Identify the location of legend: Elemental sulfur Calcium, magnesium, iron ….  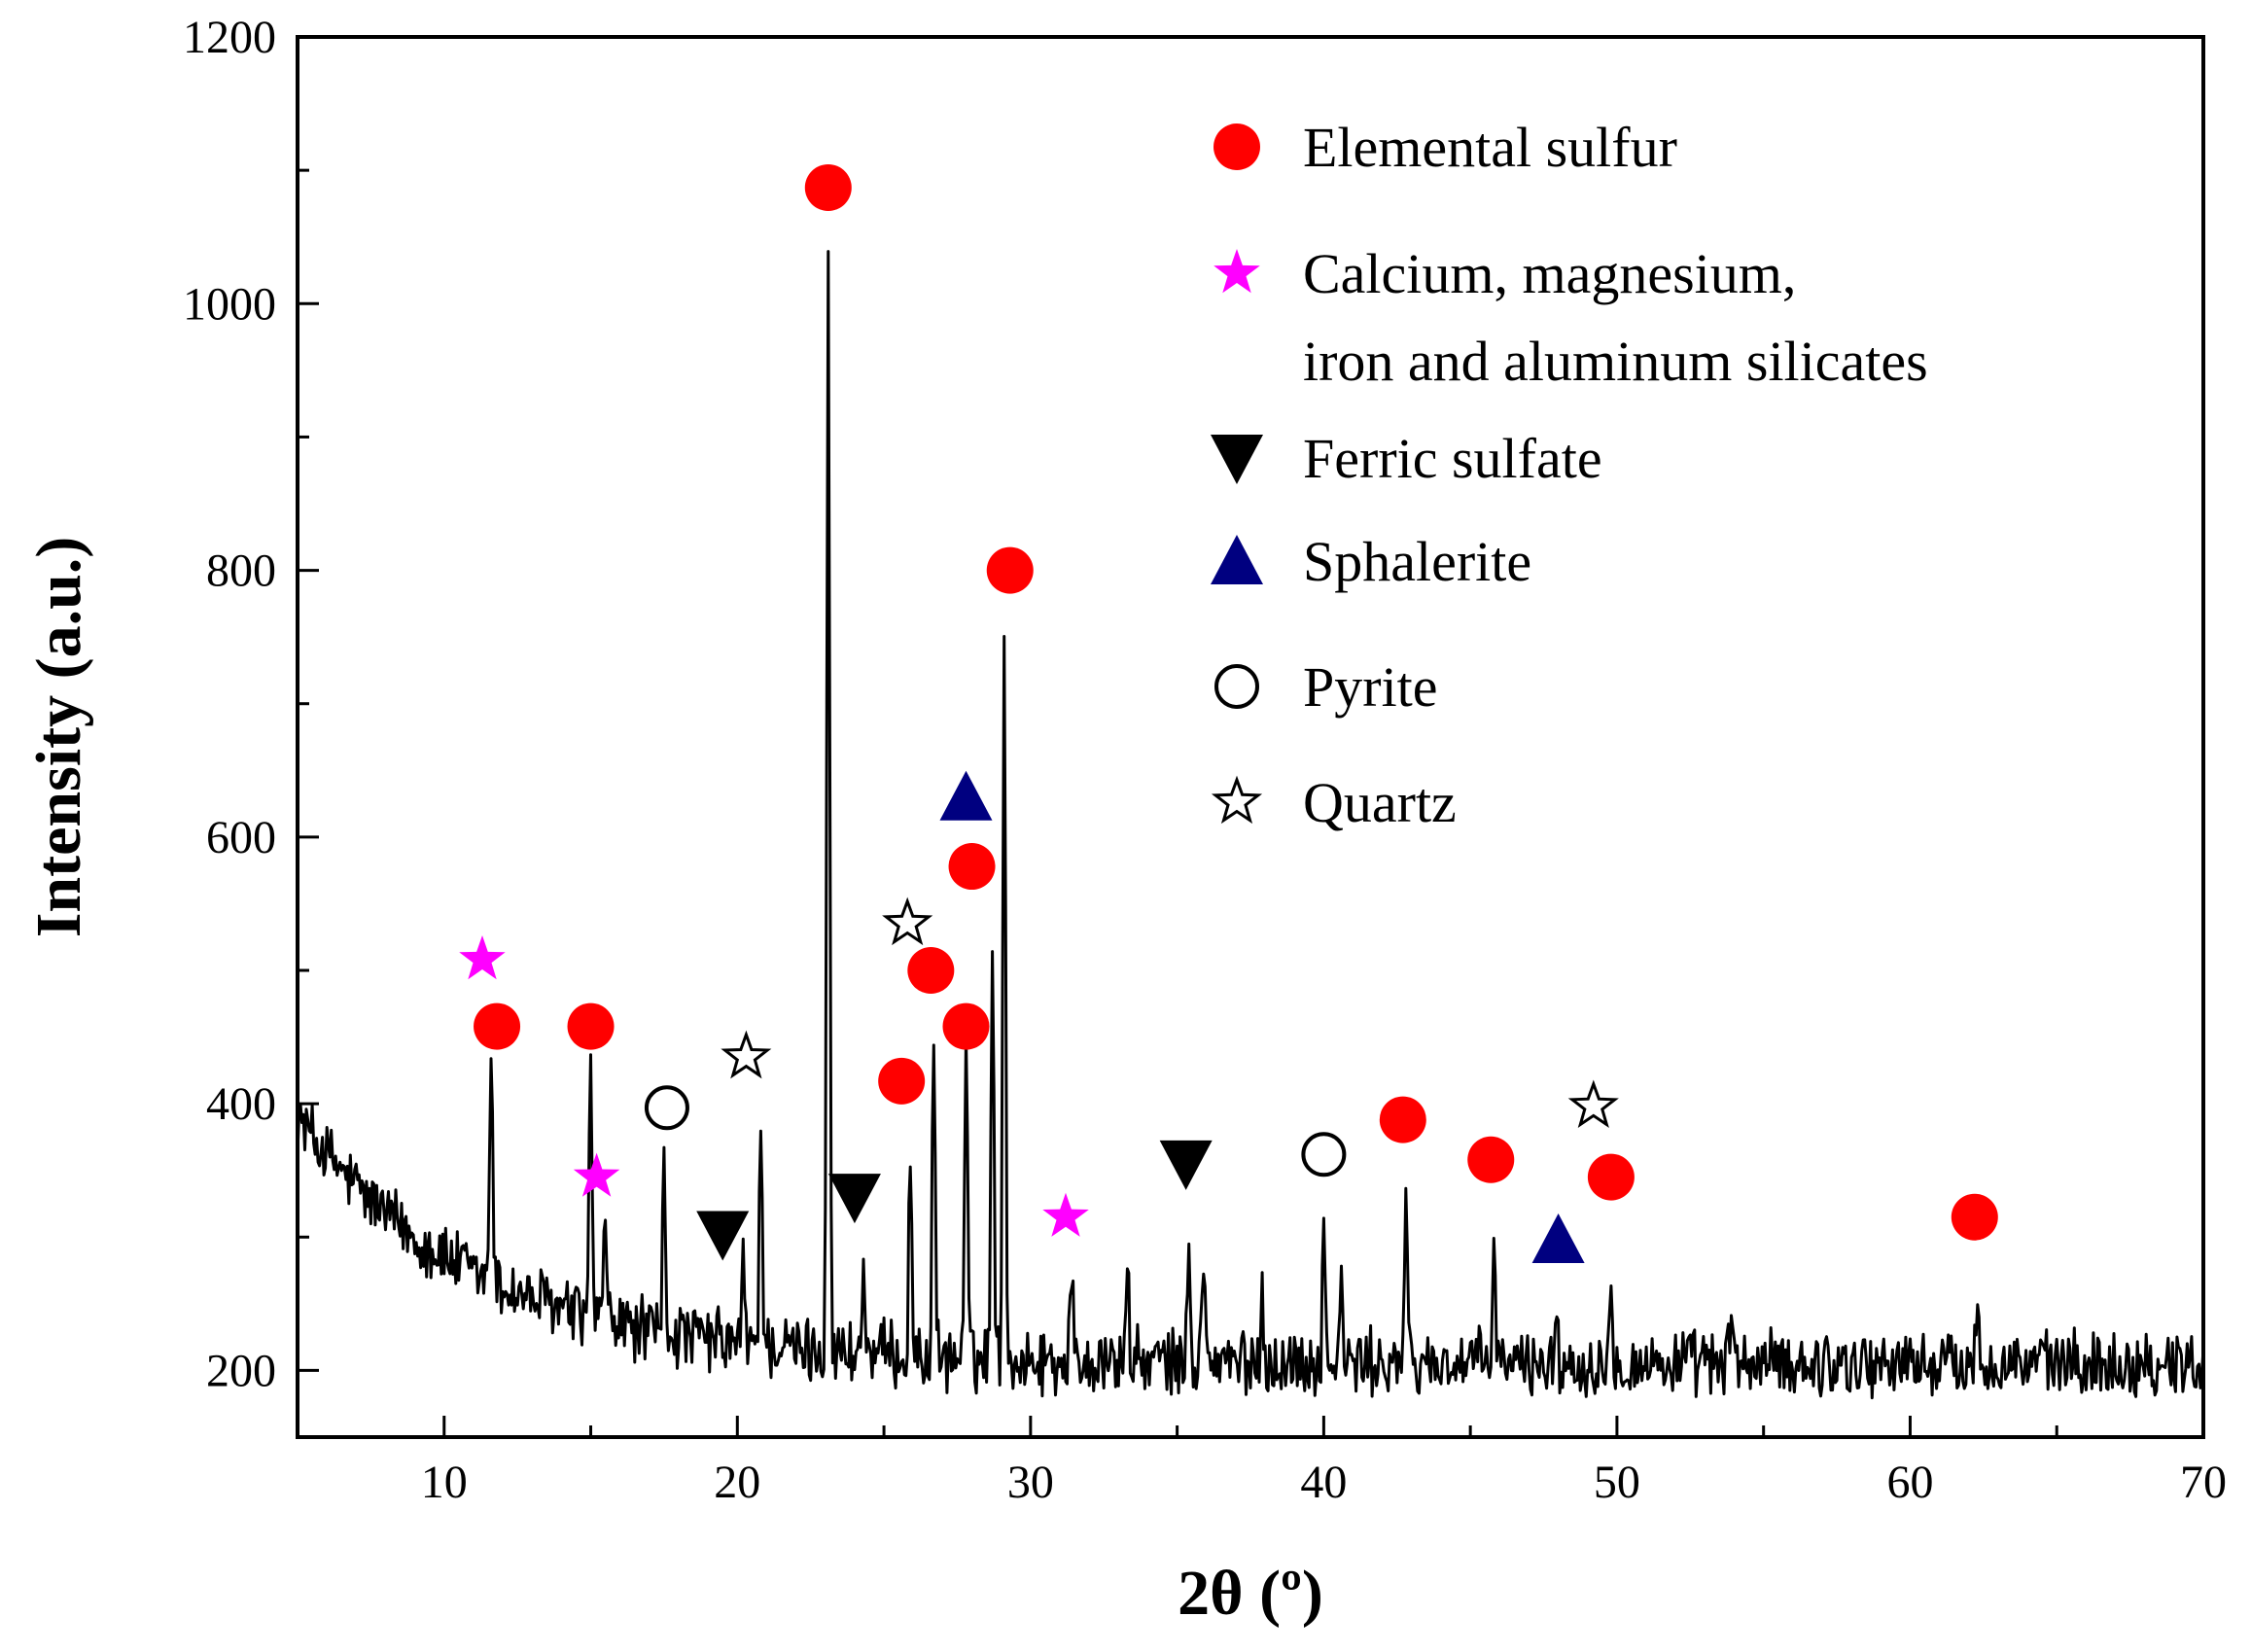
(1569, 475).